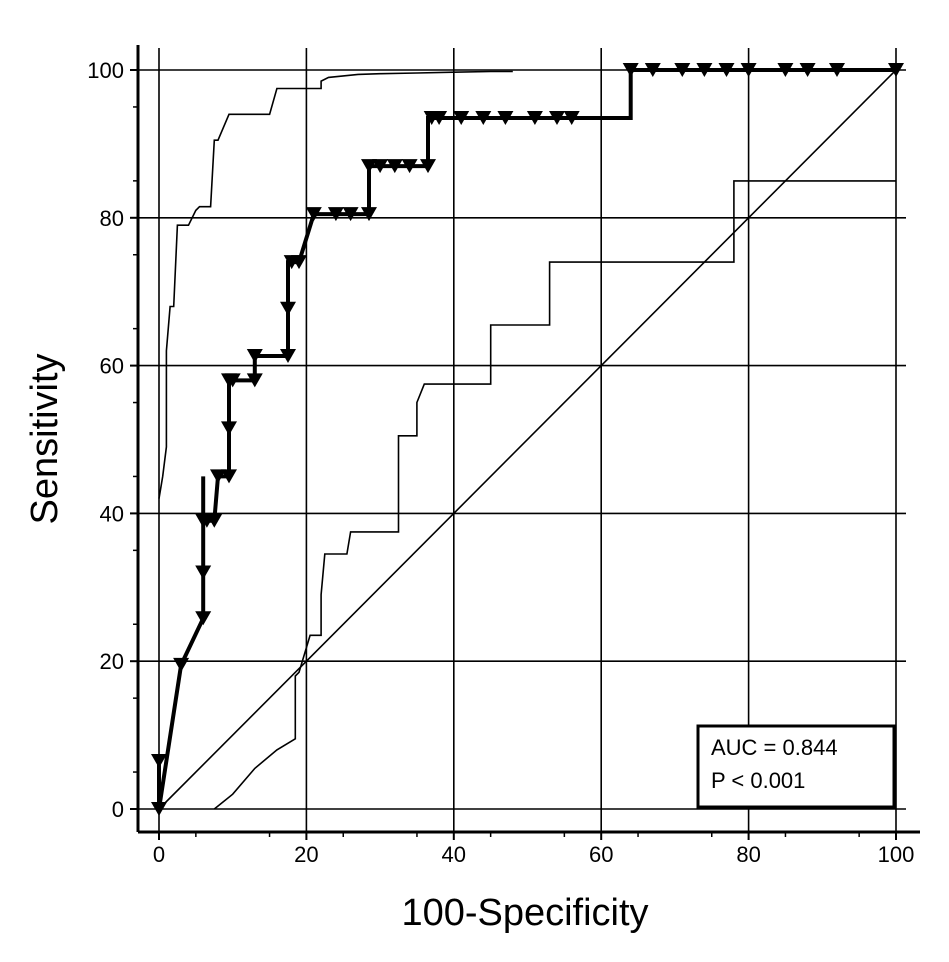  What do you see at coordinates (774, 747) in the screenshot?
I see `auc-label: AUC = 0.844` at bounding box center [774, 747].